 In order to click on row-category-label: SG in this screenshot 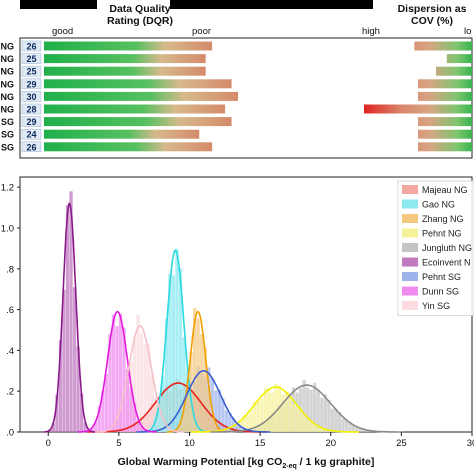, I will do `click(7, 135)`.